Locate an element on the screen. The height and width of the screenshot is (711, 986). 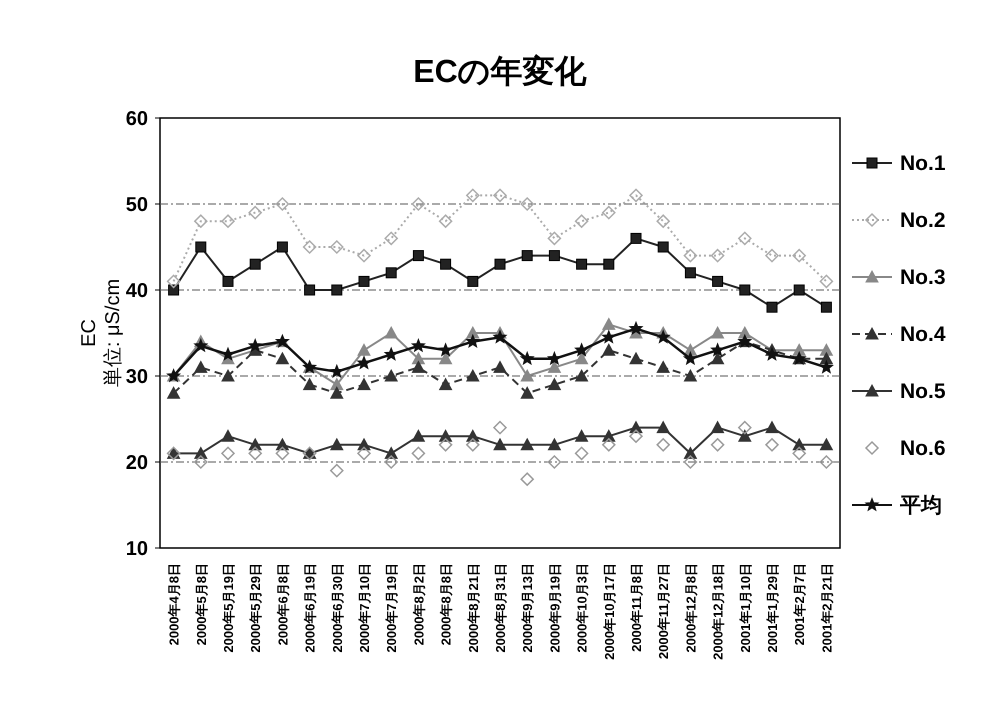
y-tick-label: 50 is located at coordinates (137, 205).